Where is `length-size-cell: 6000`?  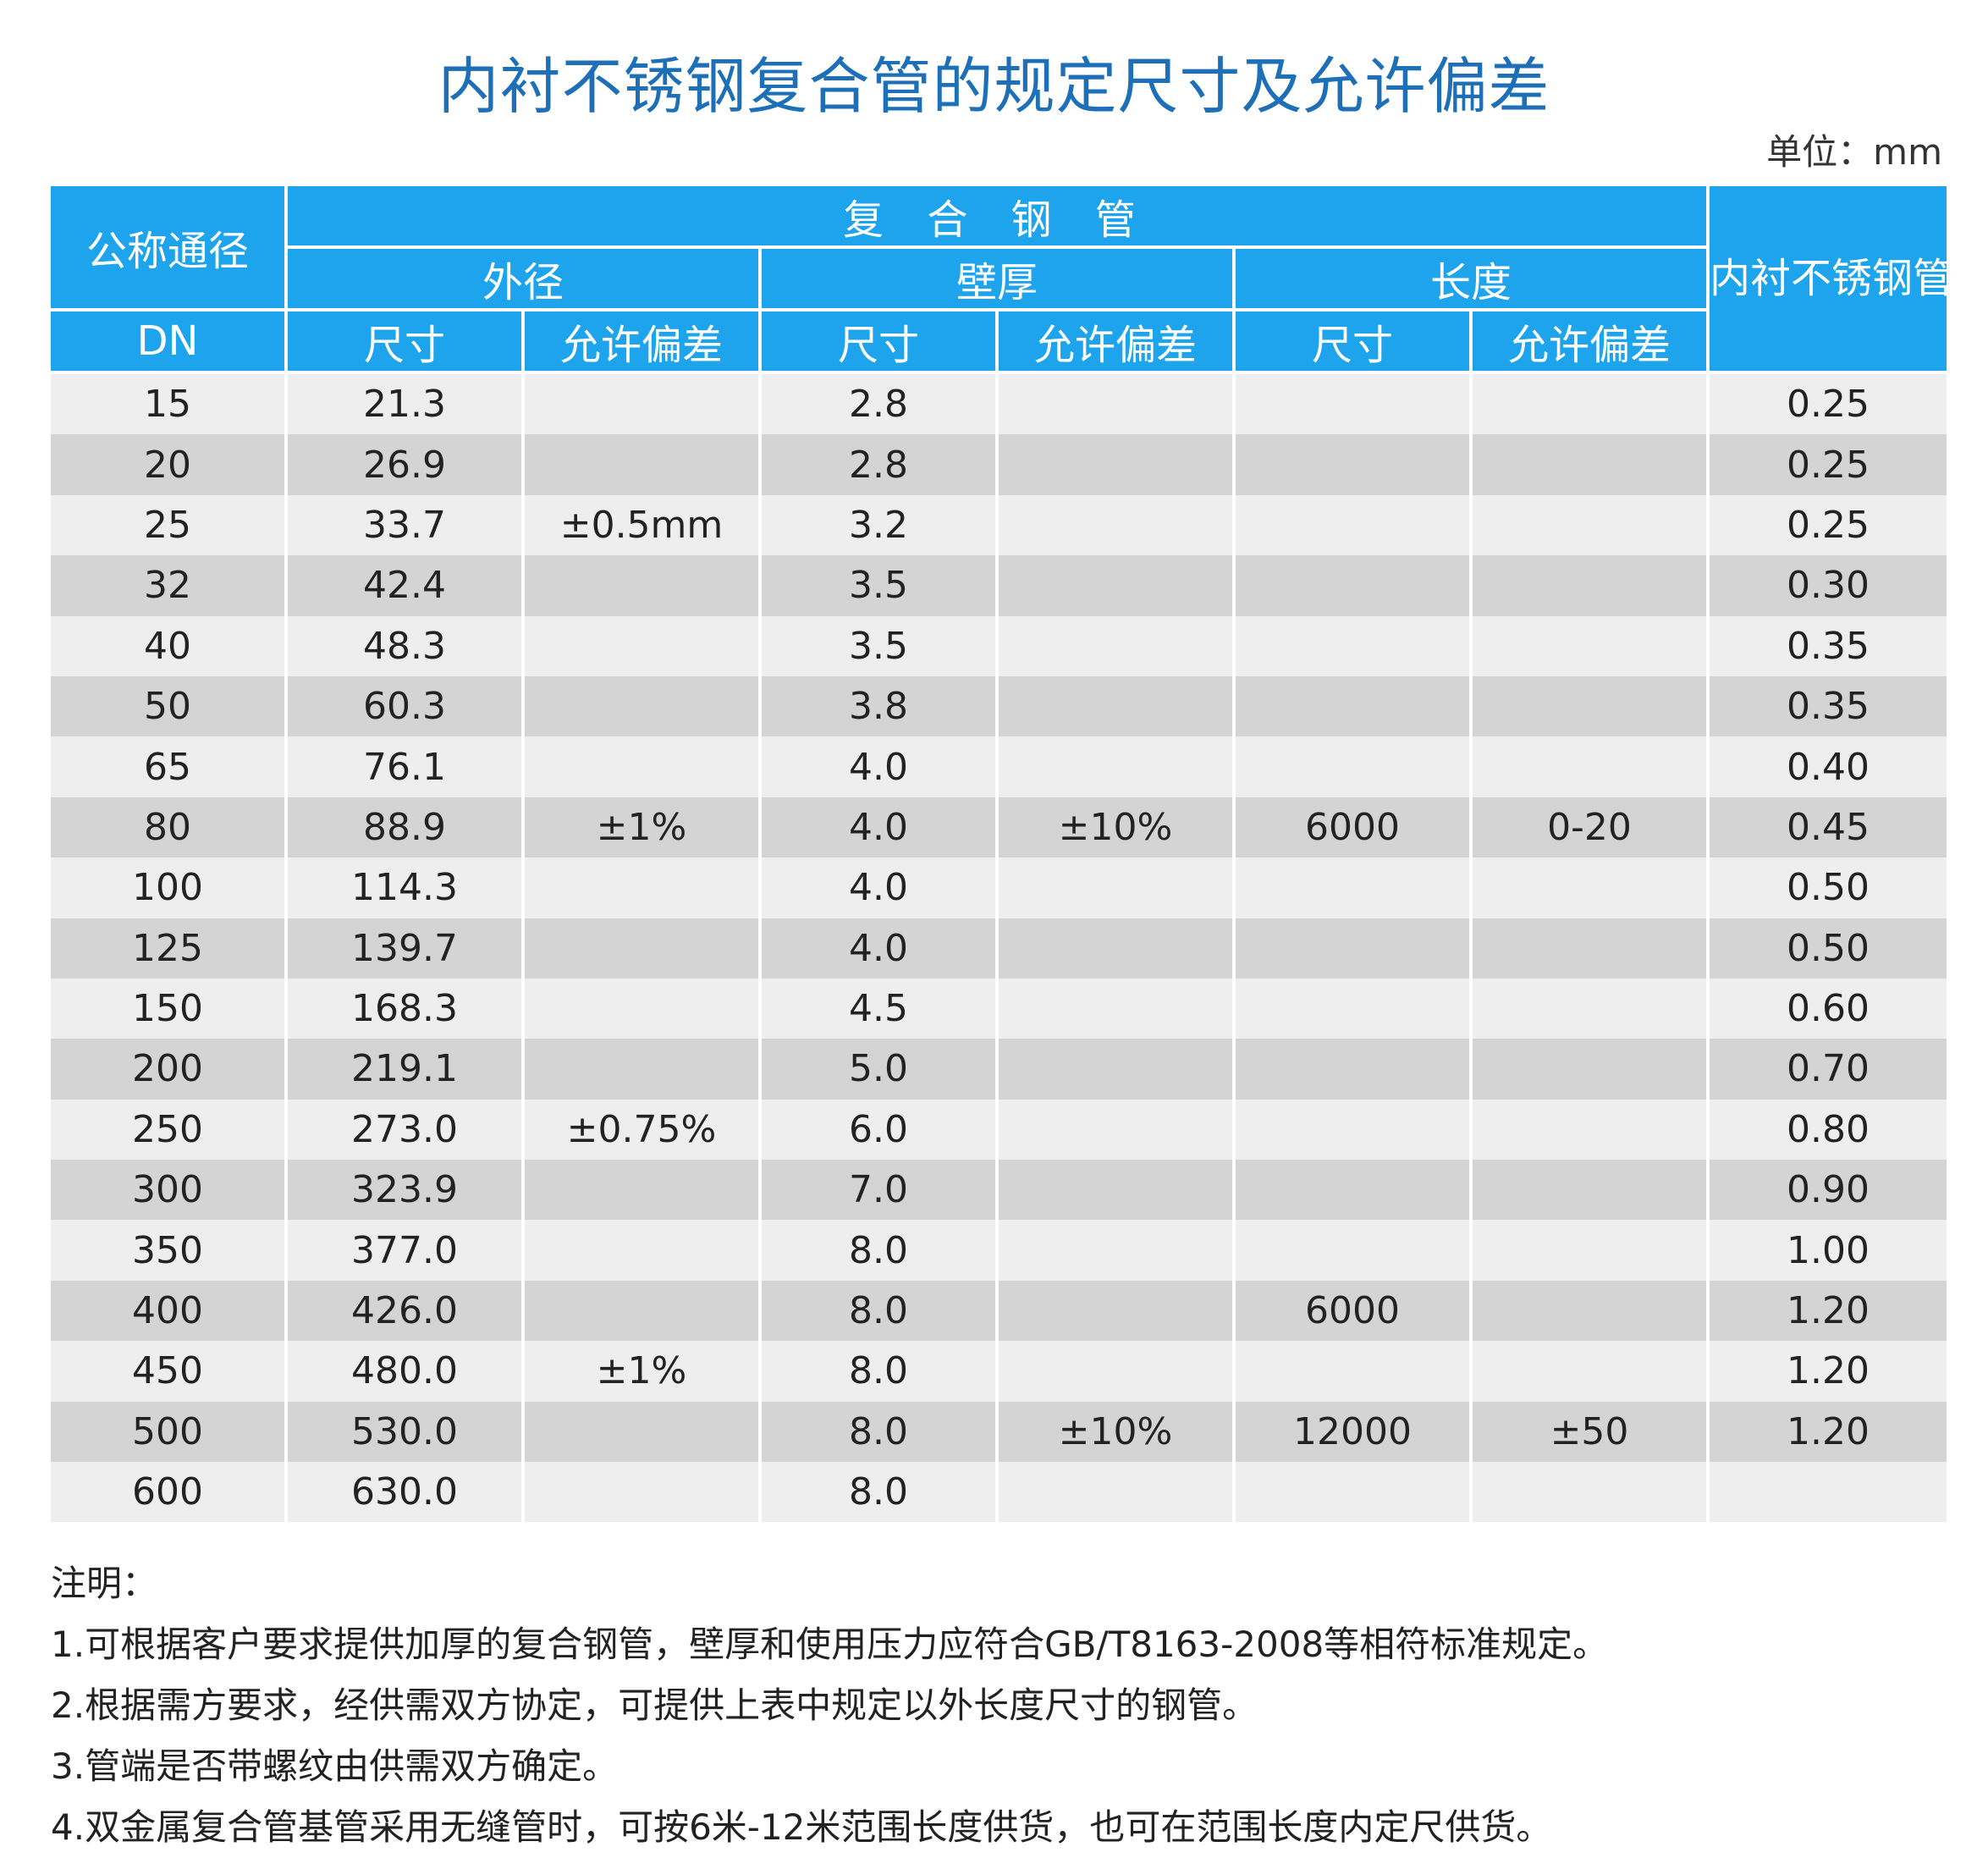
length-size-cell: 6000 is located at coordinates (1352, 827).